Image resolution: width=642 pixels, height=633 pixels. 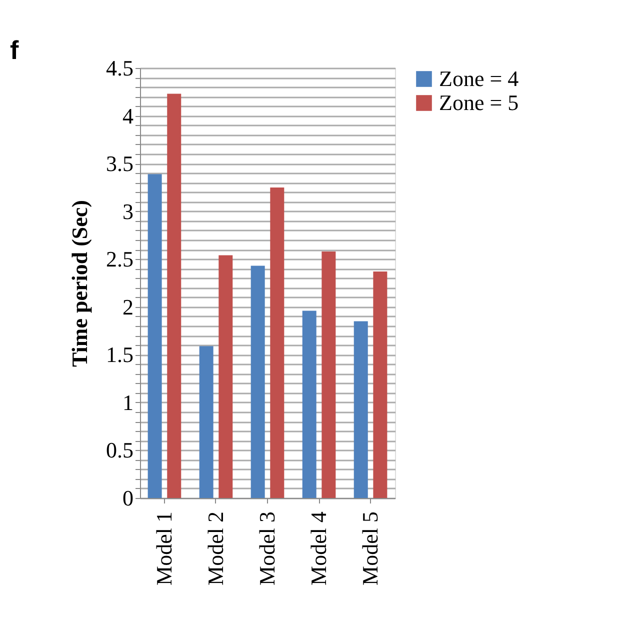 I want to click on legend-label: Zone = 4, so click(x=479, y=78).